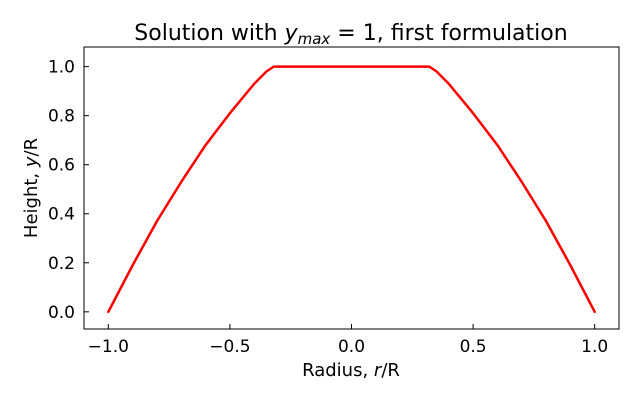  I want to click on x-tick-label: 0.5, so click(473, 347).